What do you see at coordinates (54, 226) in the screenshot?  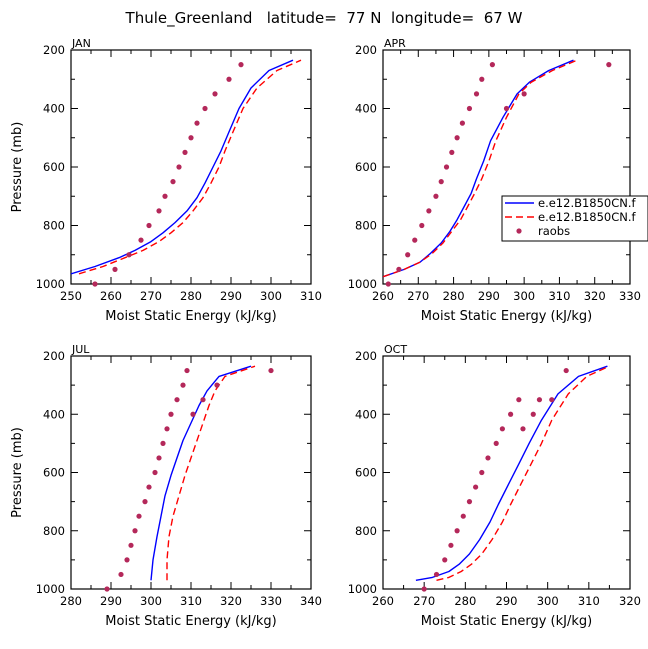 I see `y-tick-label: 800` at bounding box center [54, 226].